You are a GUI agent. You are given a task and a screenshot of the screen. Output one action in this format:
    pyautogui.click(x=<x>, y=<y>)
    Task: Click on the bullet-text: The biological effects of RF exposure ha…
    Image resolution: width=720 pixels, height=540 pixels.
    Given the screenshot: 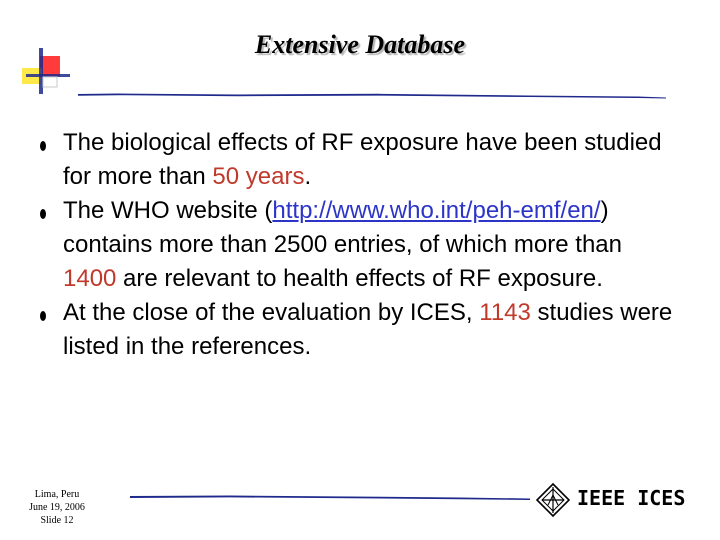 What is the action you would take?
    pyautogui.click(x=362, y=159)
    